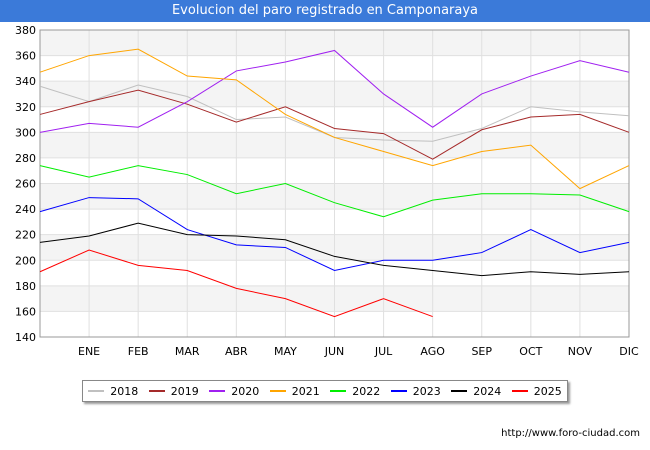  What do you see at coordinates (481, 351) in the screenshot?
I see `x-tick-label: SEP` at bounding box center [481, 351].